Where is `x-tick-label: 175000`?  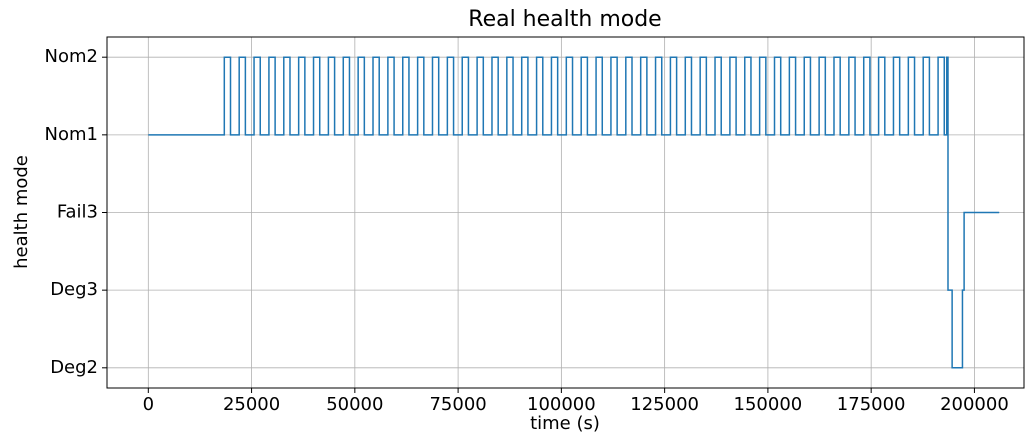
x-tick-label: 175000 is located at coordinates (871, 404).